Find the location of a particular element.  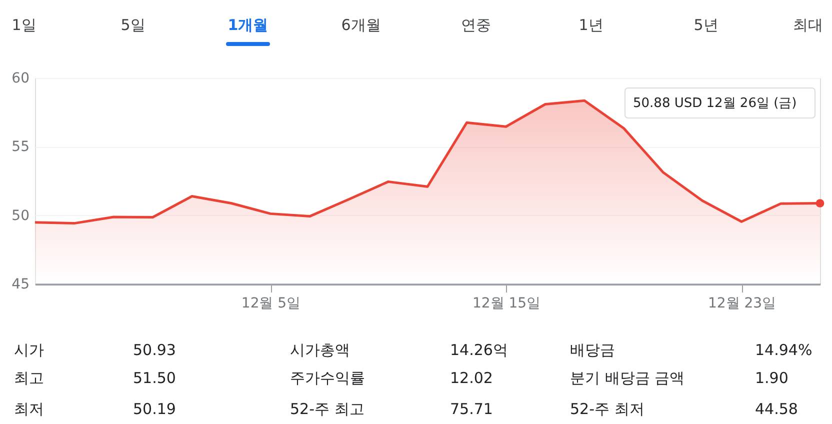

text: 배당금 is located at coordinates (592, 350).